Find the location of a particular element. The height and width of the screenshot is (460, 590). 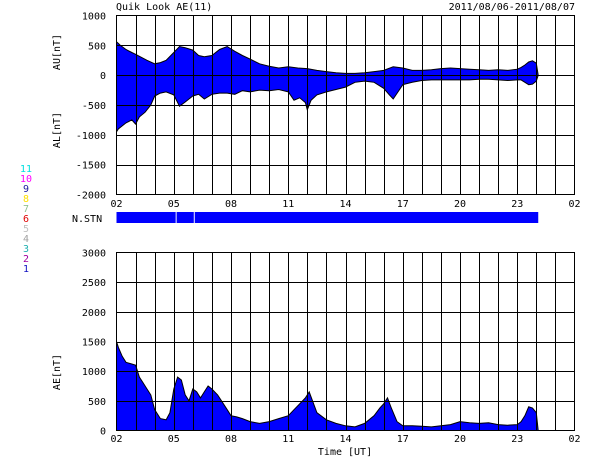

ae-y-ticks: 3000 2500 2000 1500 1000 500 0 is located at coordinates (94, 343).